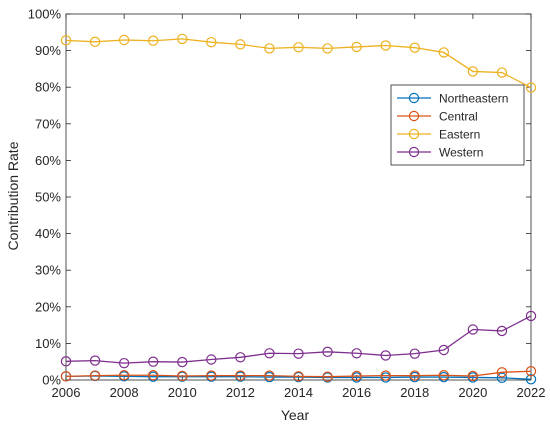 The height and width of the screenshot is (429, 550). What do you see at coordinates (437, 116) in the screenshot?
I see `legend-item-central: Central` at bounding box center [437, 116].